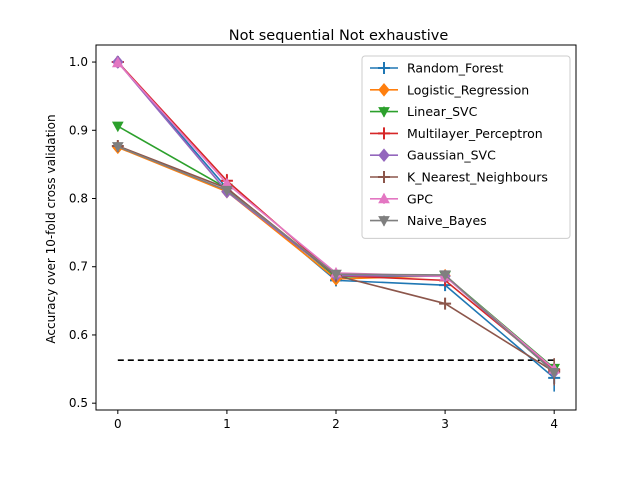  I want to click on y-axis-label: Accuracy over 10-fold cross validation, so click(51, 228).